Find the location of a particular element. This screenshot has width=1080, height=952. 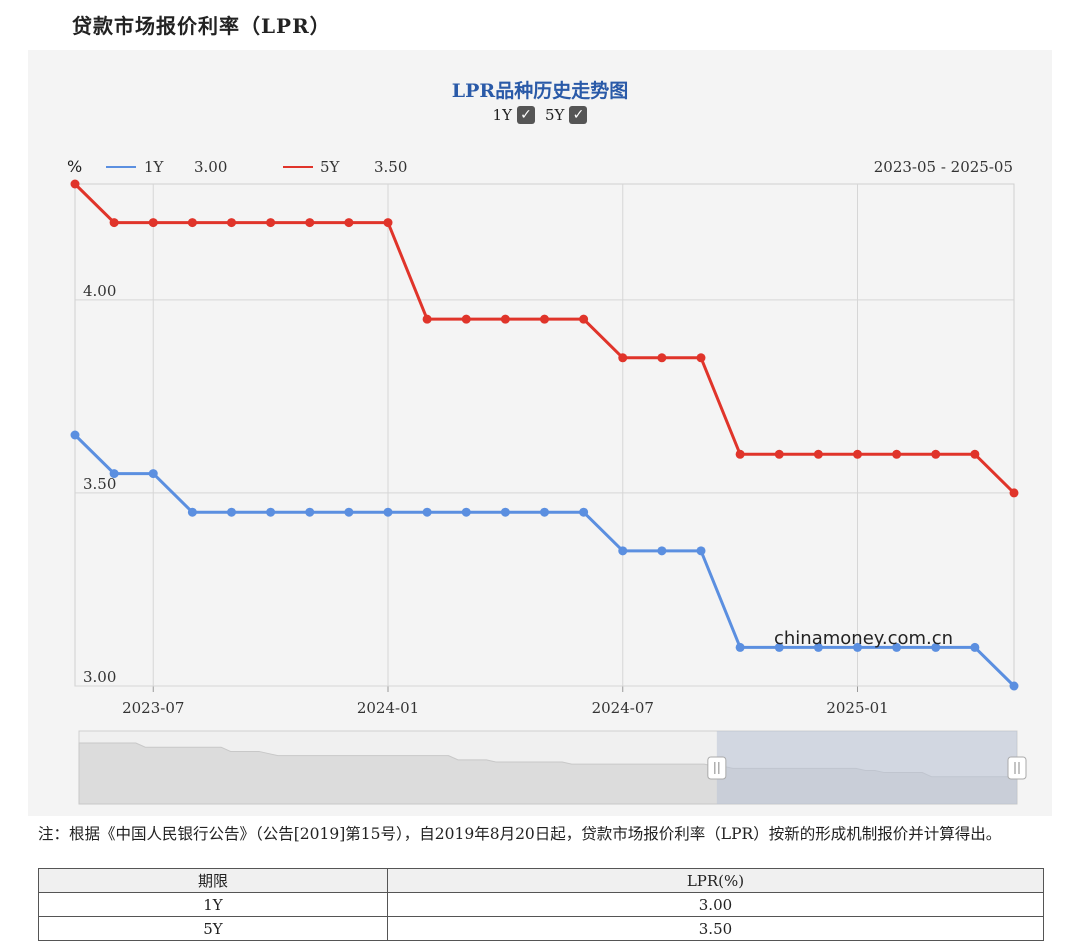

data-zoom is located at coordinates (552, 767).